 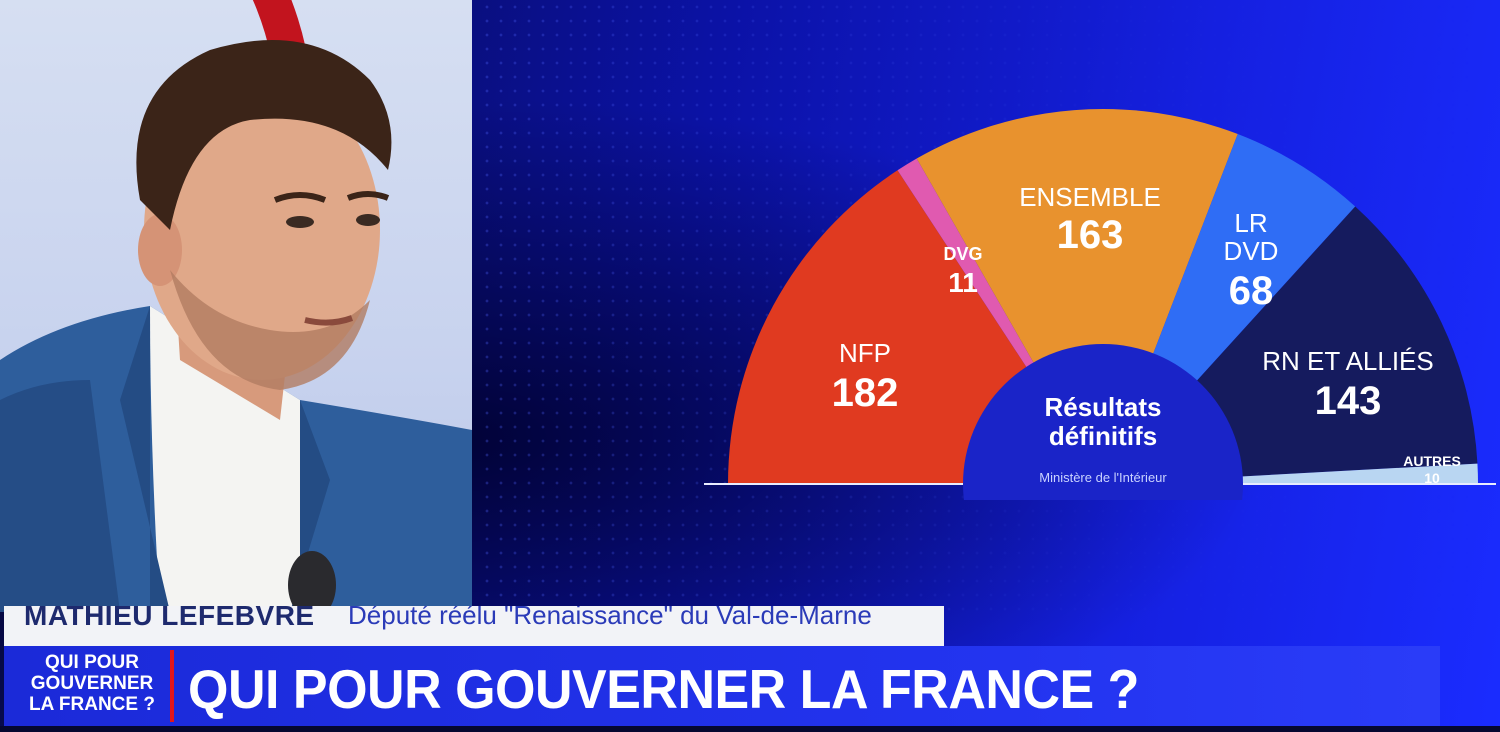 I want to click on guest-eye-right, so click(x=368, y=220).